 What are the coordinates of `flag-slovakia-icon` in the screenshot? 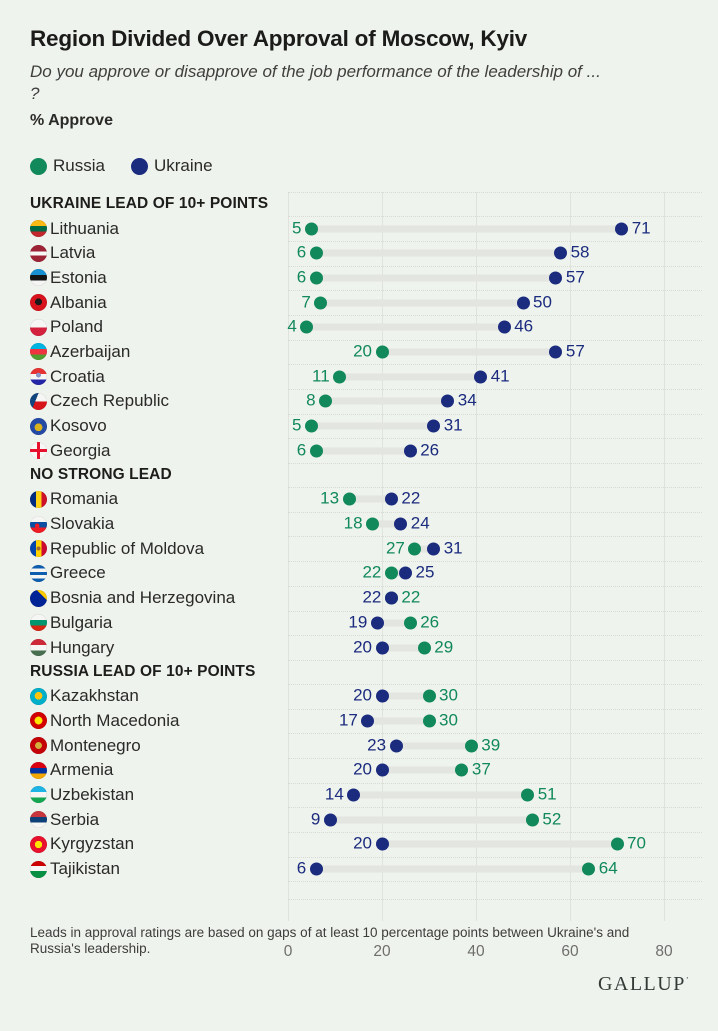 It's located at (38, 524).